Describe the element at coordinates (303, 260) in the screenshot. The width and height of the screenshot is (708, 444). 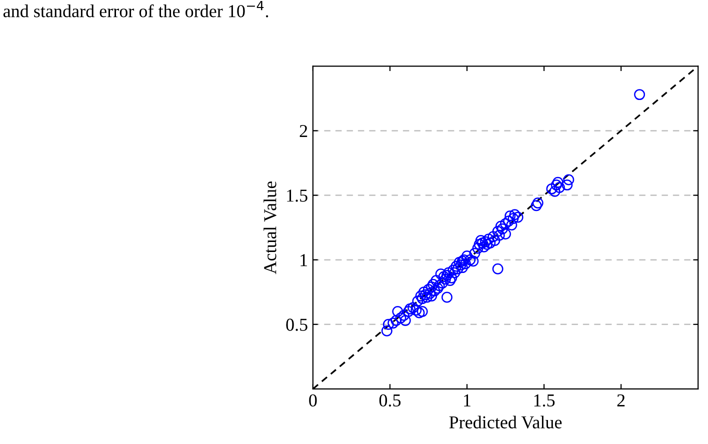
I see `y-tick-label: 1` at that location.